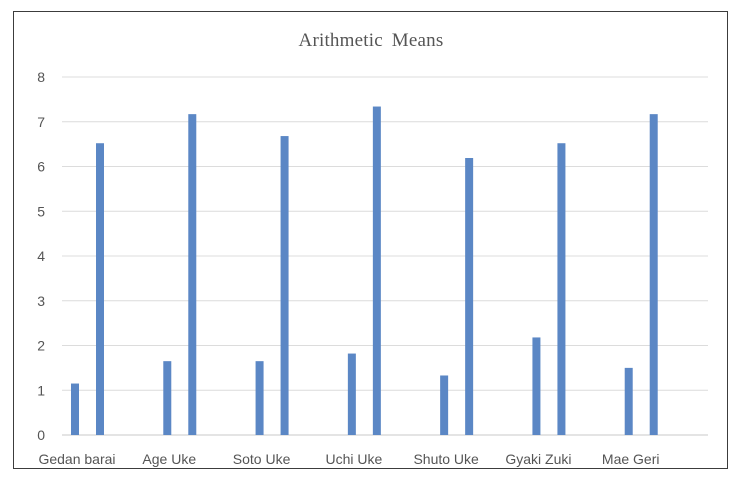 The width and height of the screenshot is (742, 479). Describe the element at coordinates (653, 274) in the screenshot. I see `bar-series2-mae-geri` at that location.